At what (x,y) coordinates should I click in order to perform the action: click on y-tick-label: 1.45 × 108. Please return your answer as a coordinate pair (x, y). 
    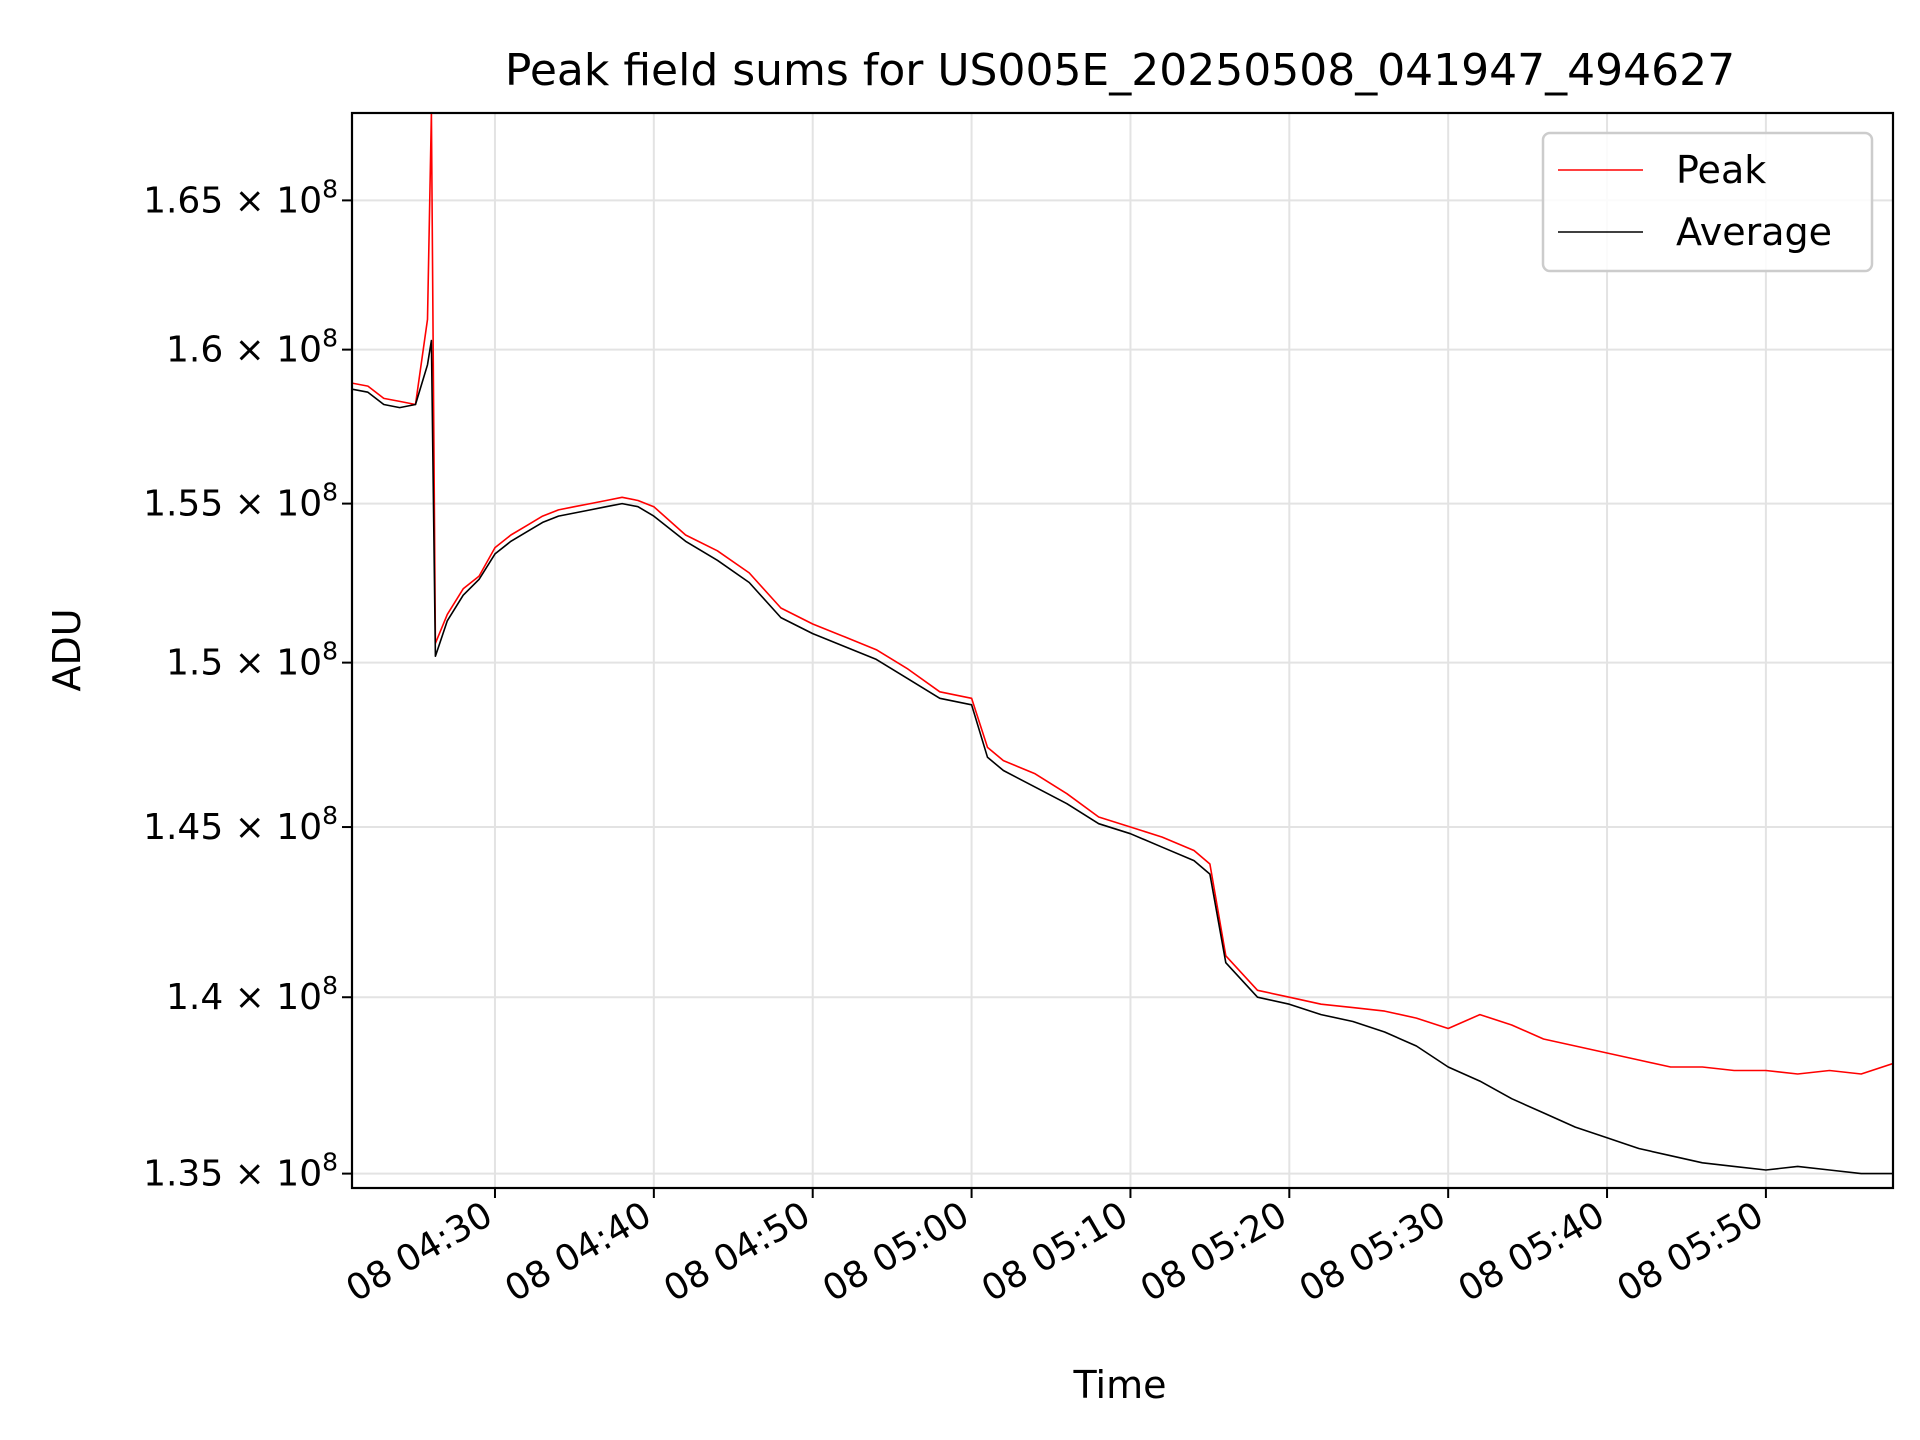
    Looking at the image, I should click on (240, 824).